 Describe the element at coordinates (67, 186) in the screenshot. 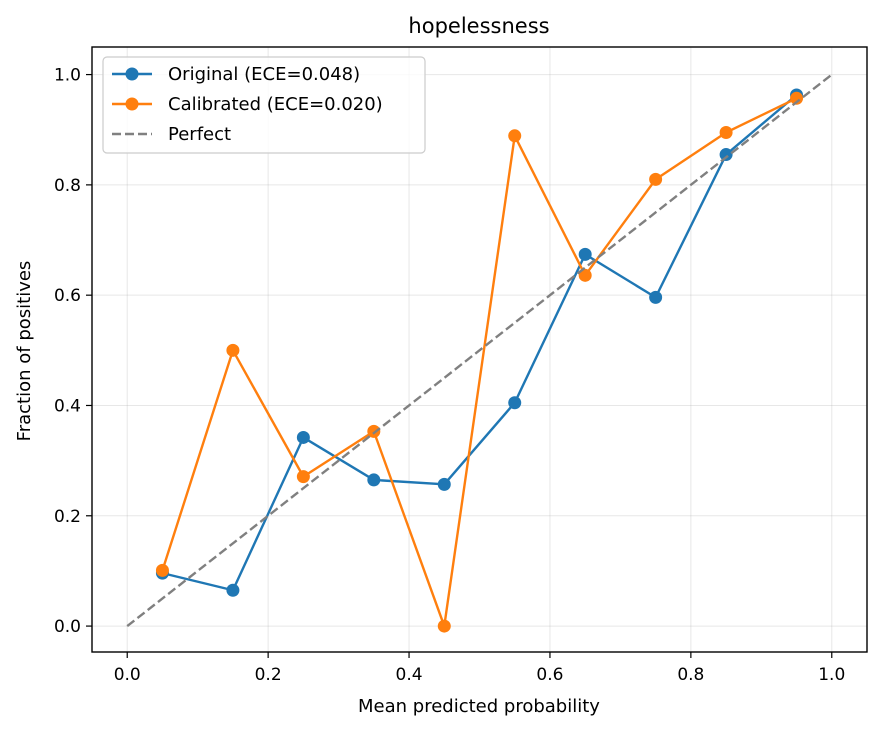

I see `y-tick-label: 0.8` at that location.